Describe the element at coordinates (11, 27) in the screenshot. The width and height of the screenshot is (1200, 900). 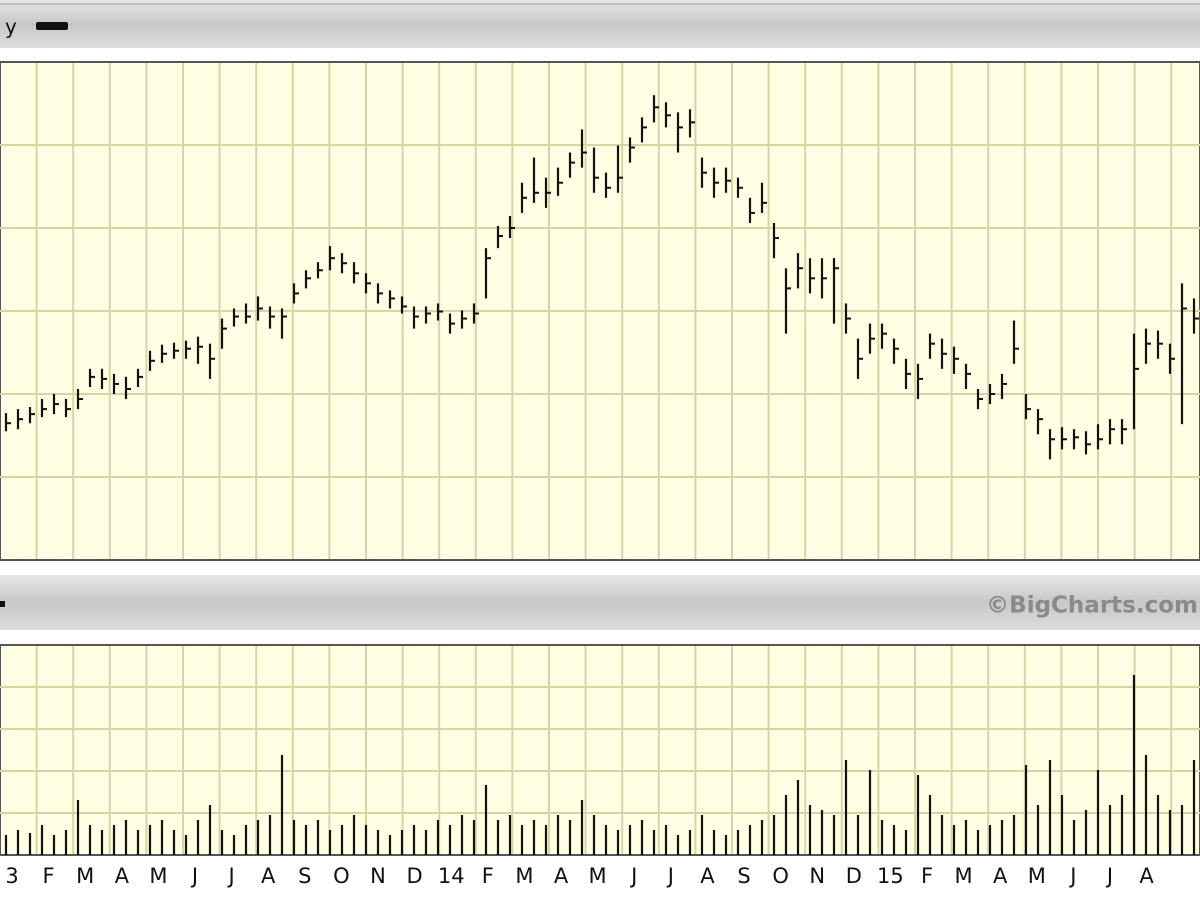
I see `legend-label: y` at that location.